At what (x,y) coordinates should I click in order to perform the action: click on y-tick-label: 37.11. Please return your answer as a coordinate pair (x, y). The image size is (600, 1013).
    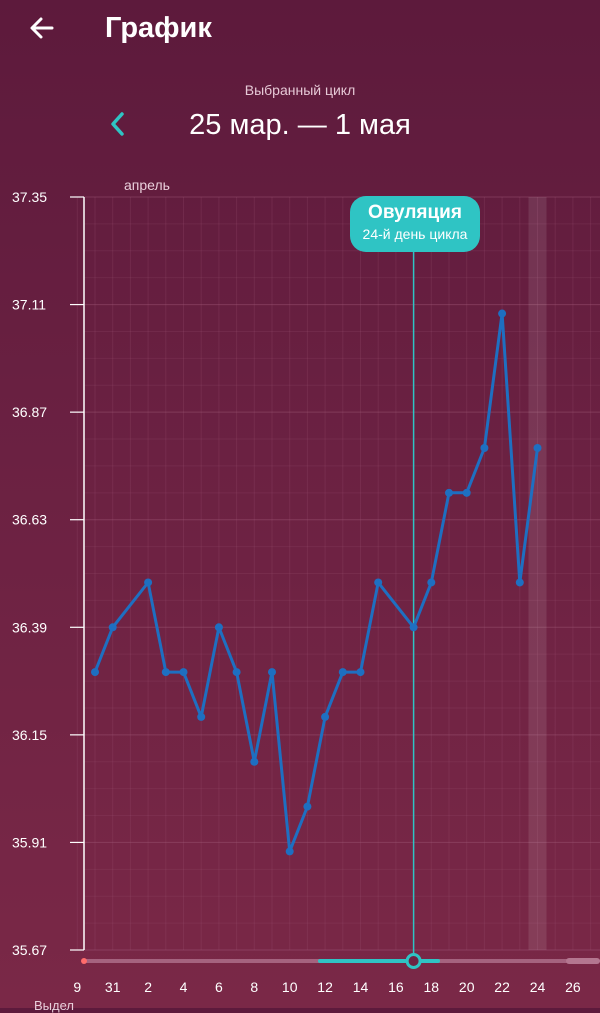
    Looking at the image, I should click on (29, 305).